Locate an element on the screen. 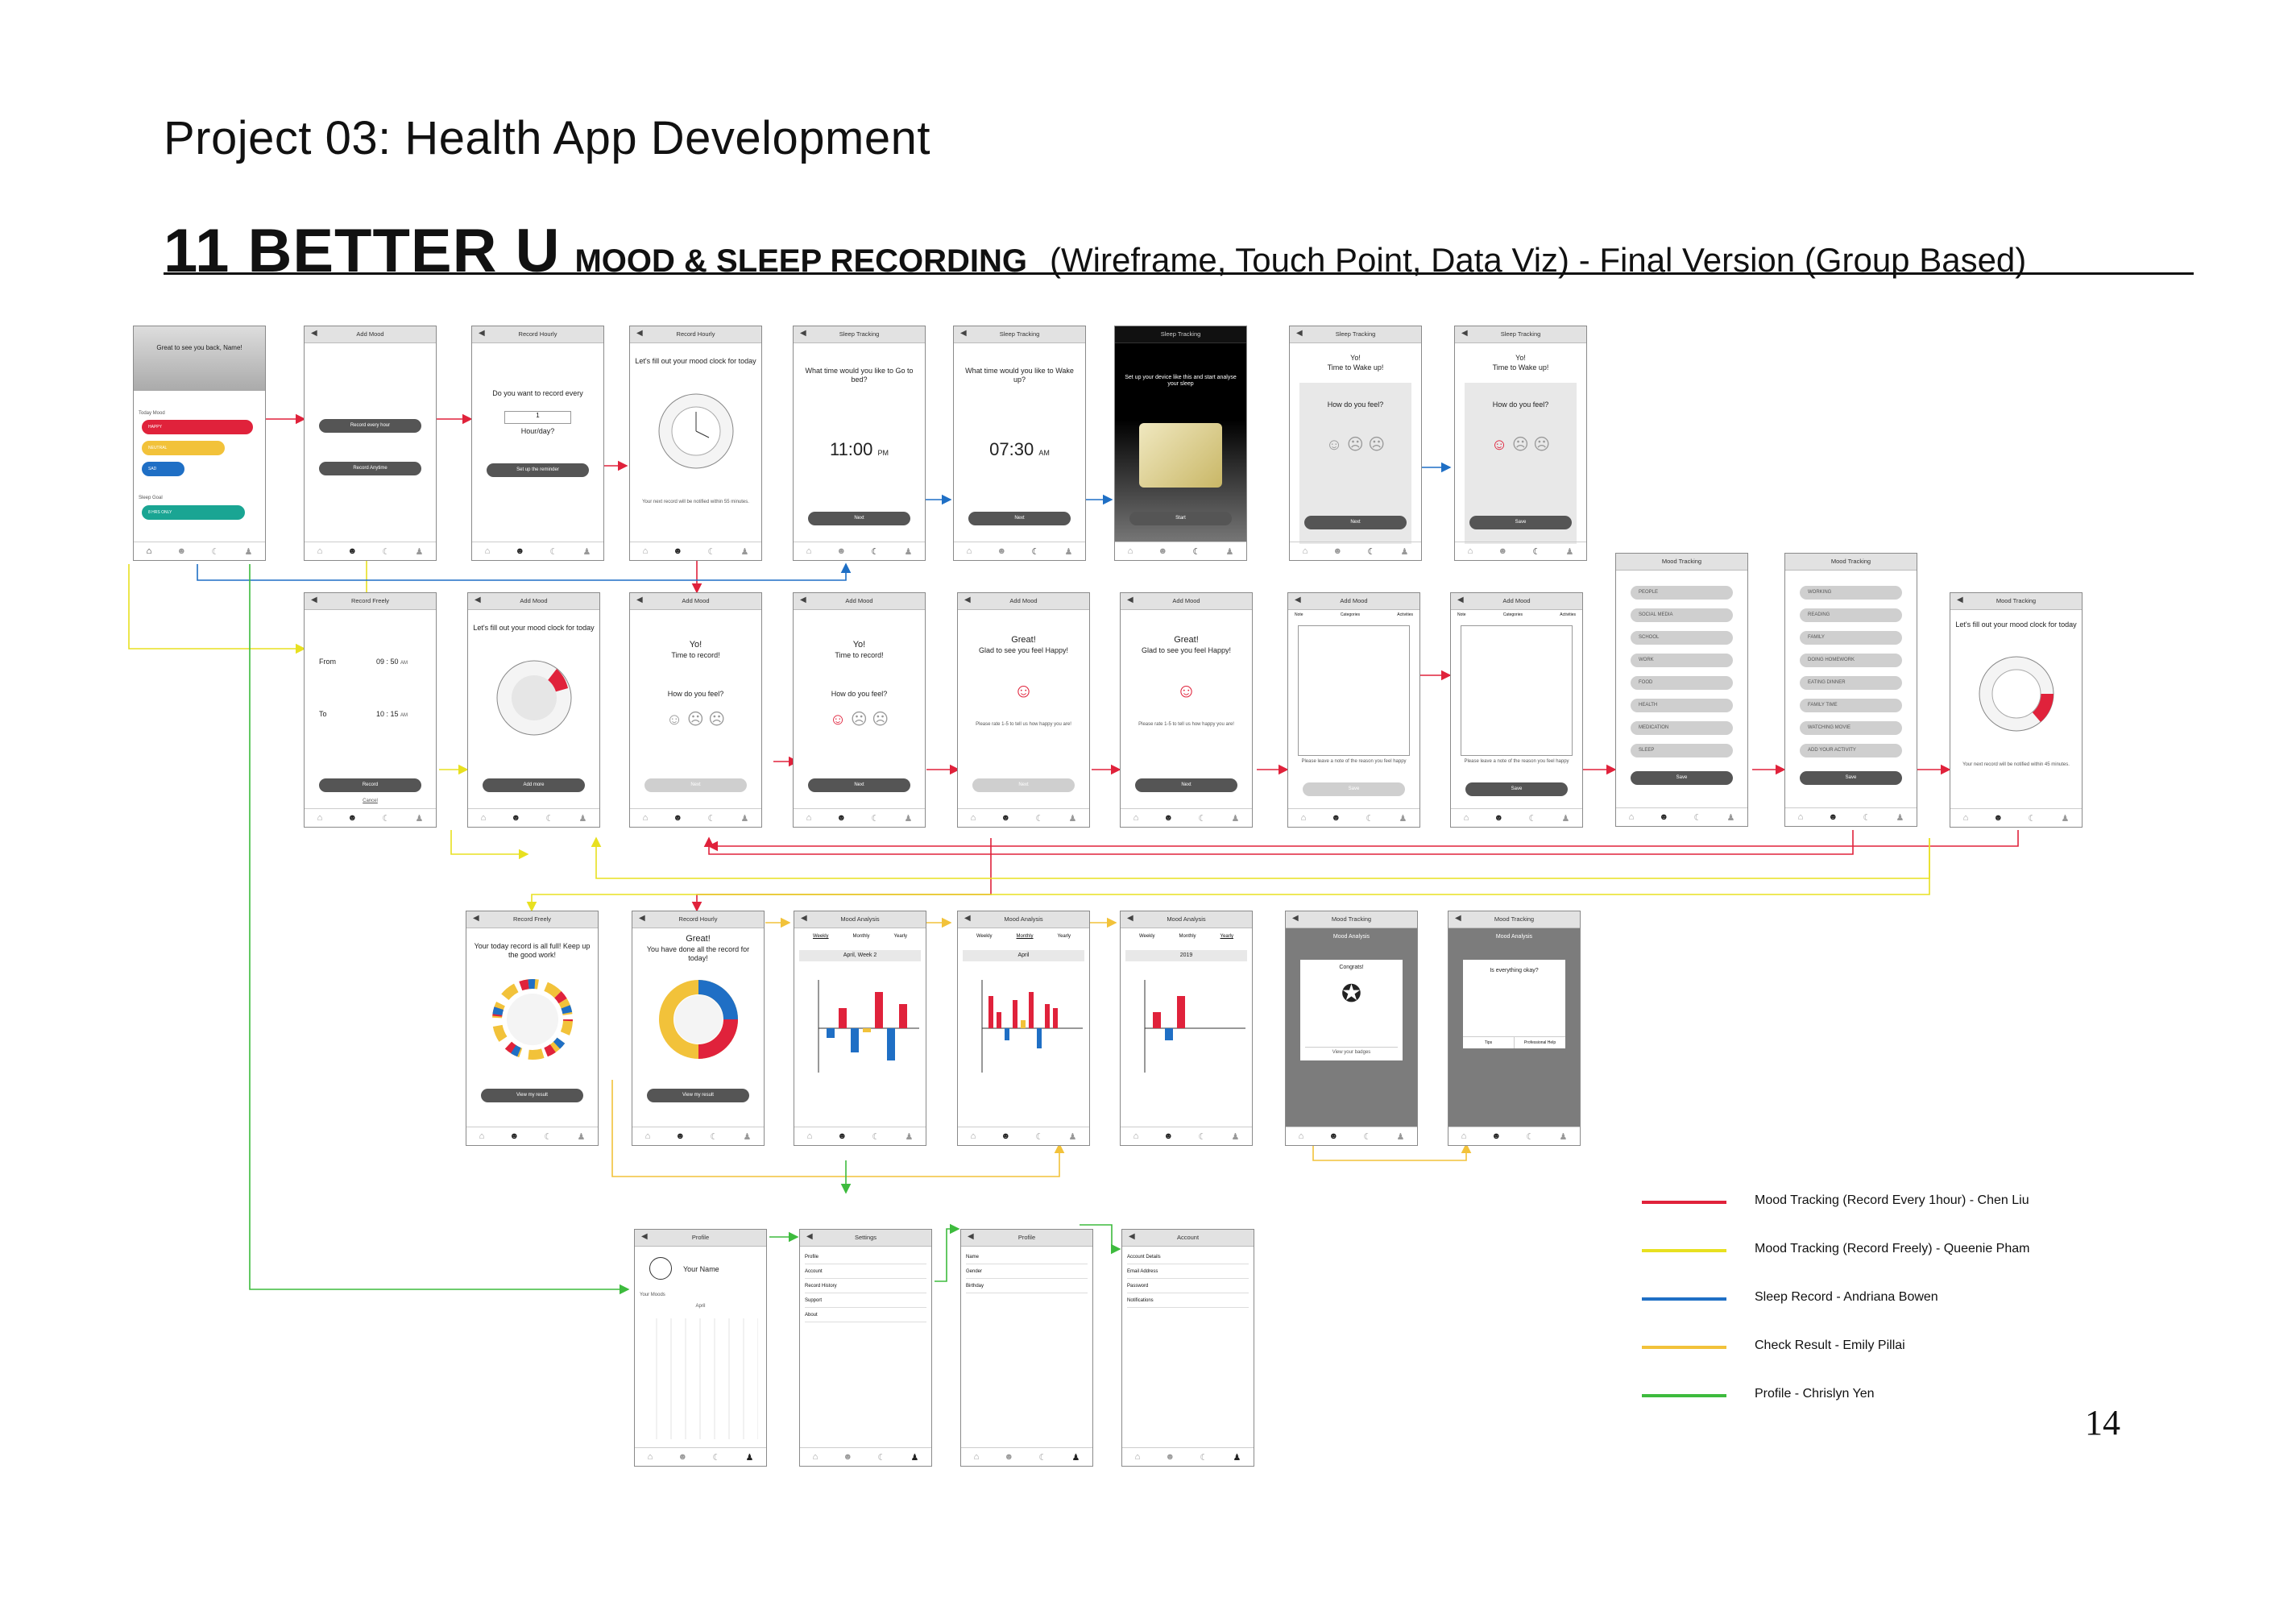 The image size is (2296, 1602). view-badges-button: View your badges is located at coordinates (1351, 1051).